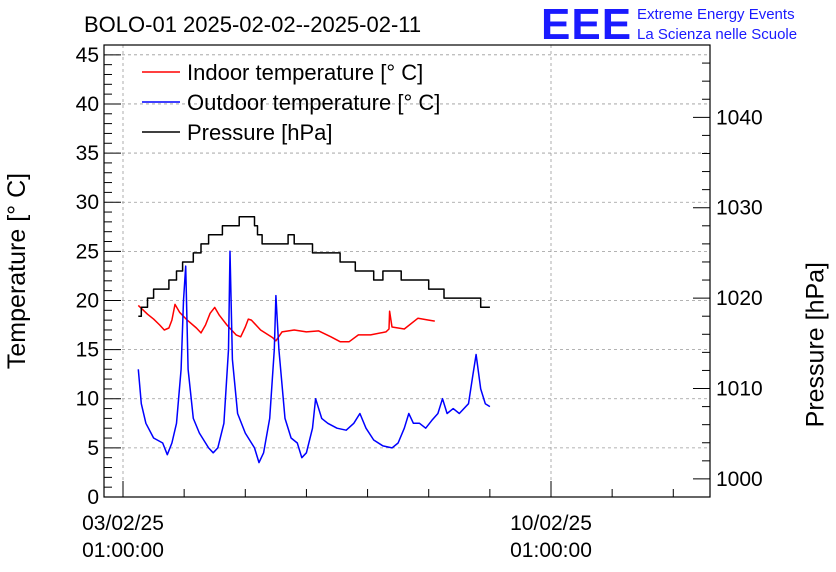 Image resolution: width=836 pixels, height=572 pixels. I want to click on y2-axis-title: Pressure [hPa], so click(816, 344).